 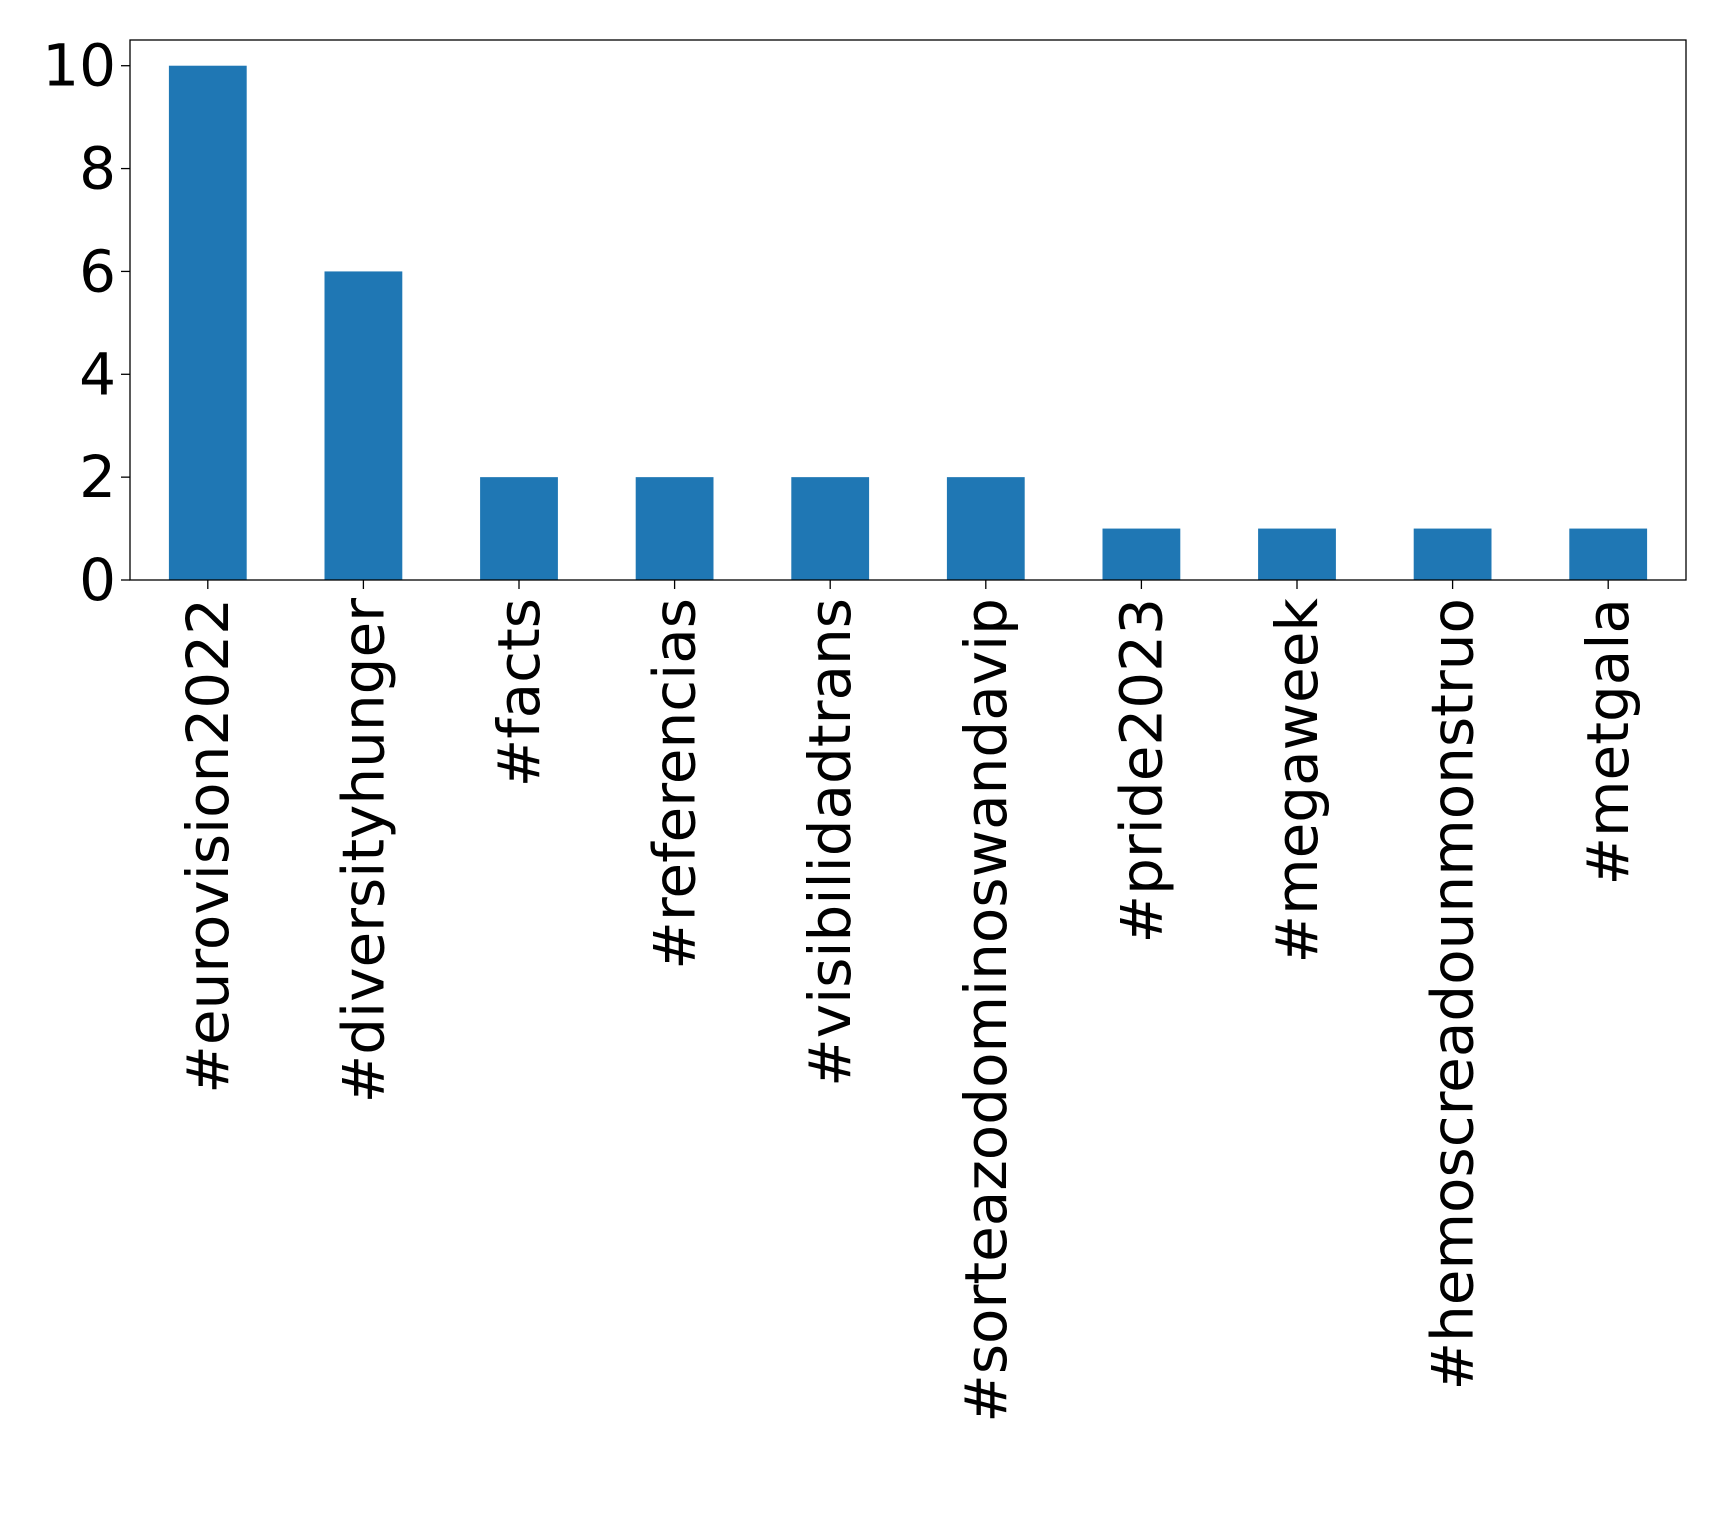 What do you see at coordinates (674, 528) in the screenshot?
I see `bar-referencias` at bounding box center [674, 528].